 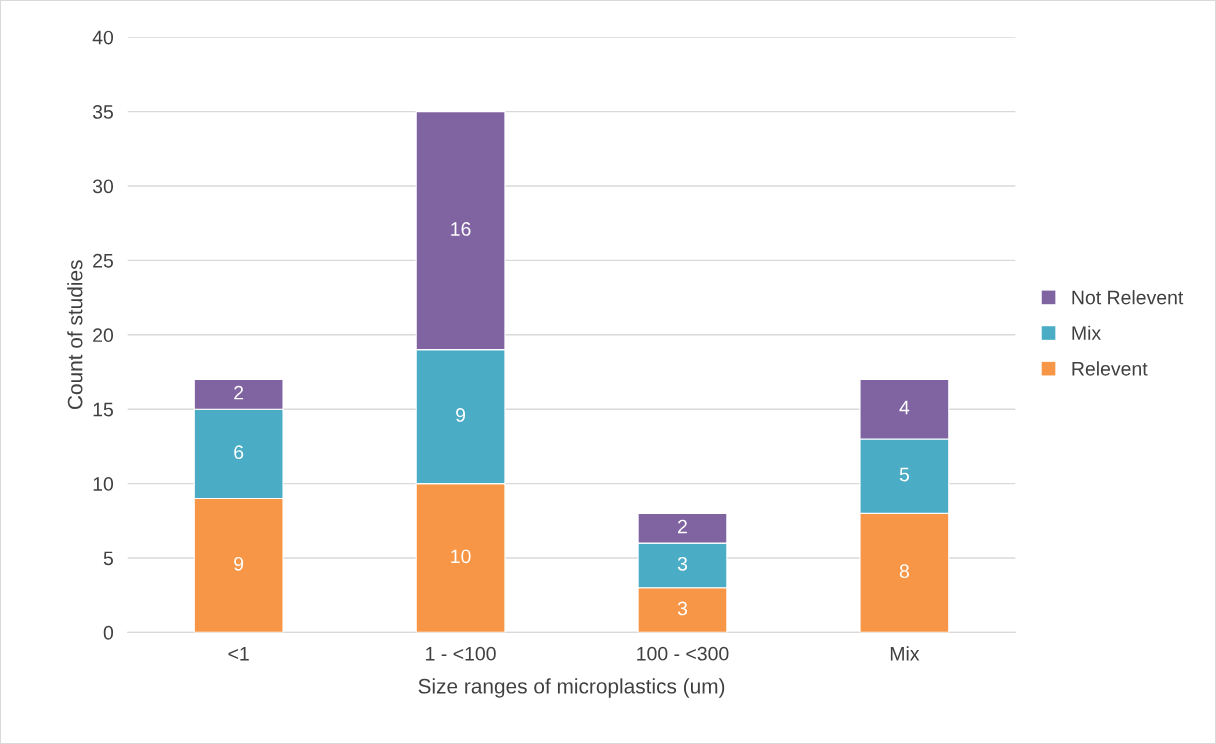 I want to click on data-label: 16, so click(x=461, y=229).